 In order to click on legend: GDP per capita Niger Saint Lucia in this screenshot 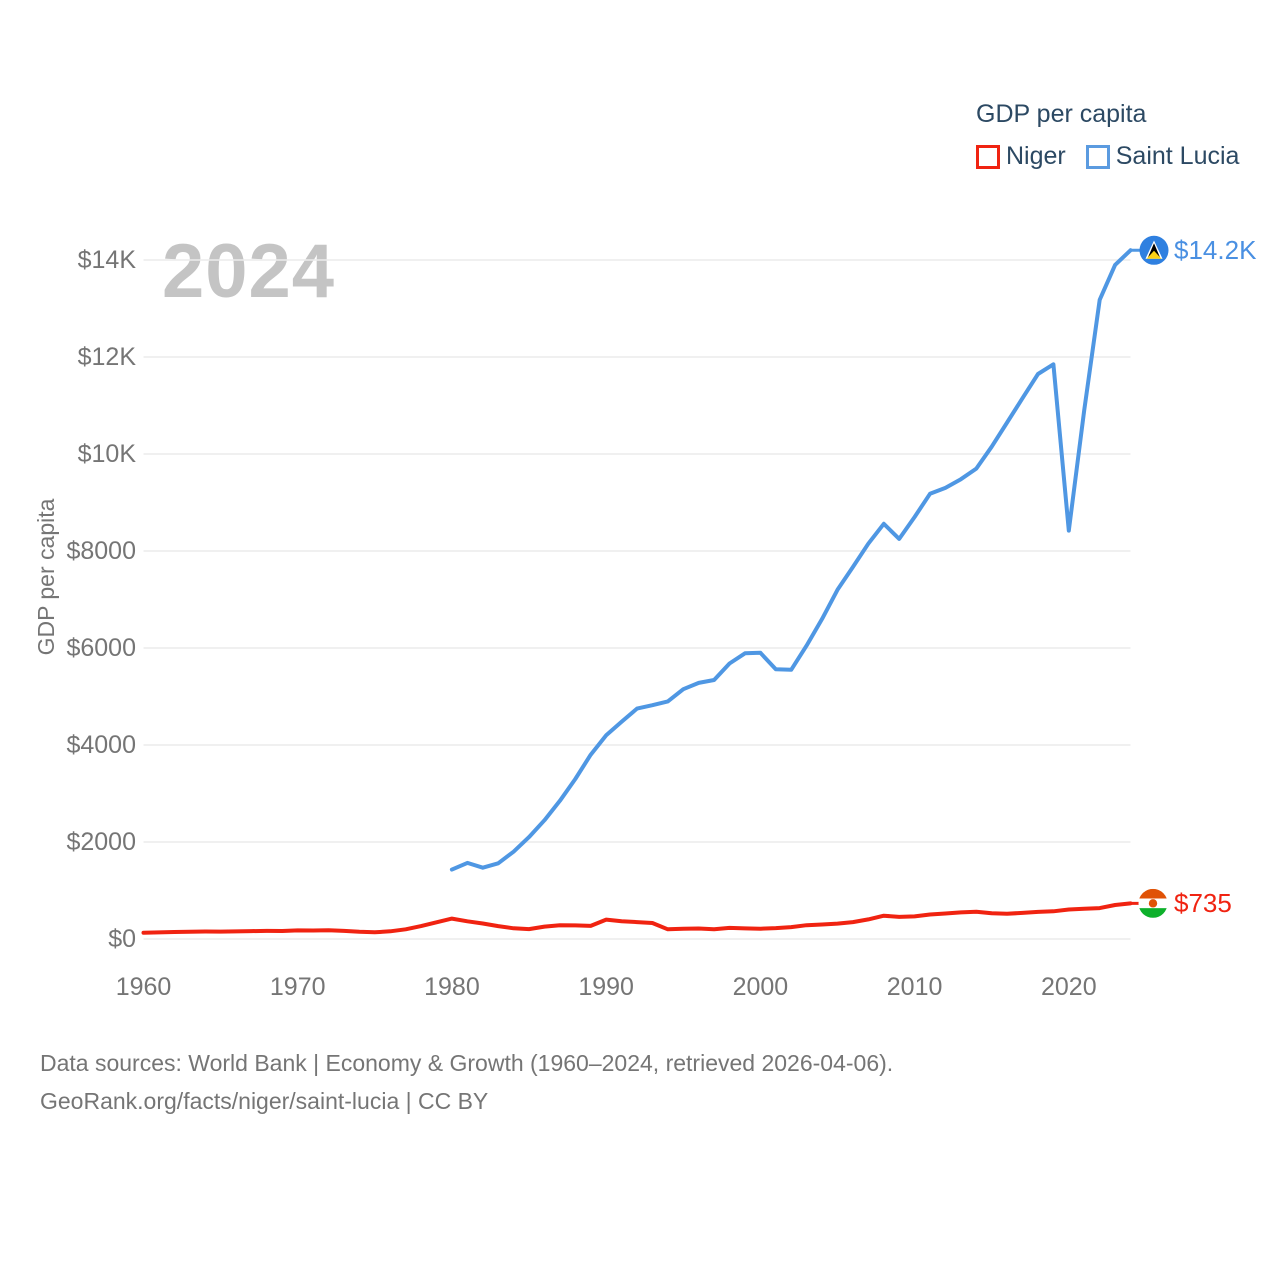, I will do `click(1107, 135)`.